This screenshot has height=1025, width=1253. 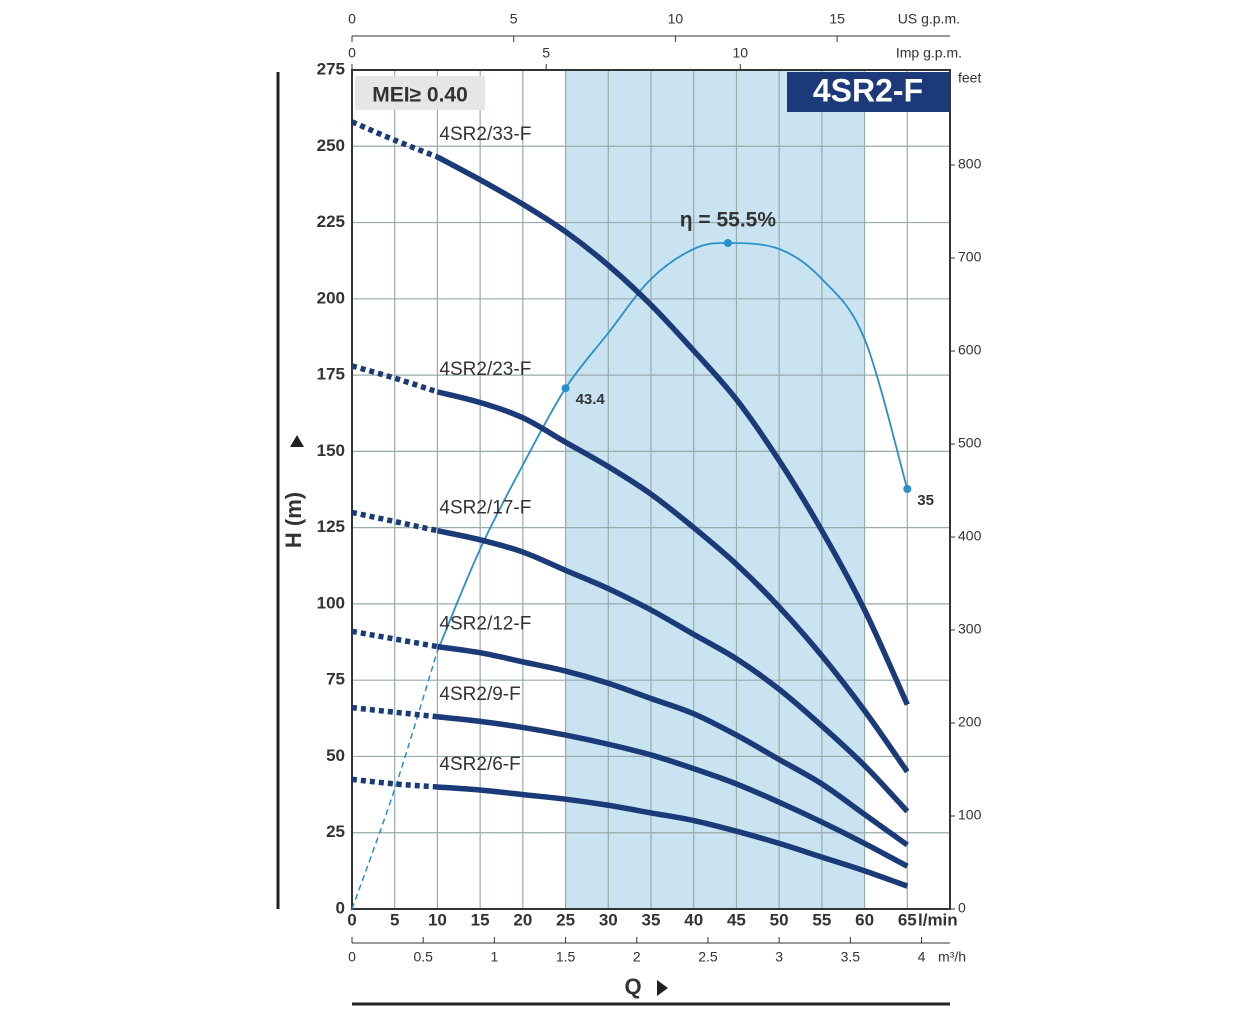 What do you see at coordinates (331, 221) in the screenshot?
I see `y-tick-label: 225` at bounding box center [331, 221].